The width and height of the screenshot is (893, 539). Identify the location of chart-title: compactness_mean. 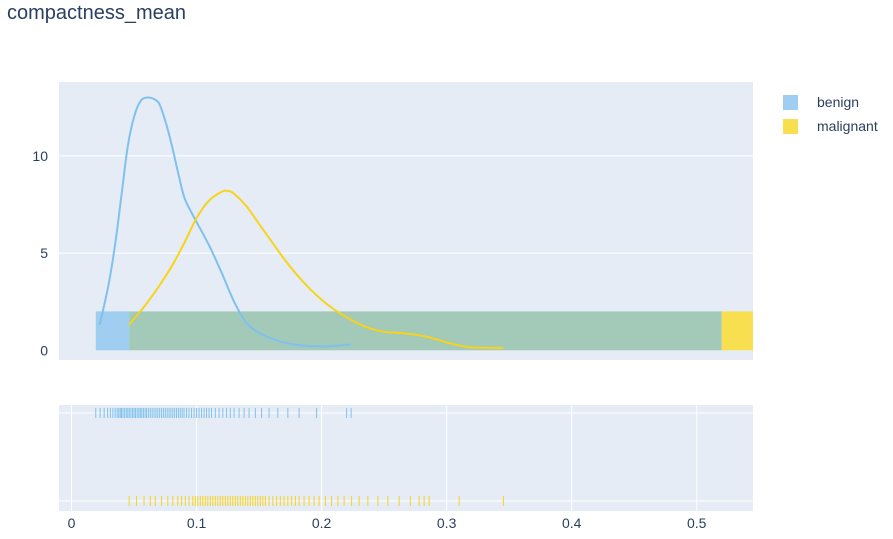
(96, 13).